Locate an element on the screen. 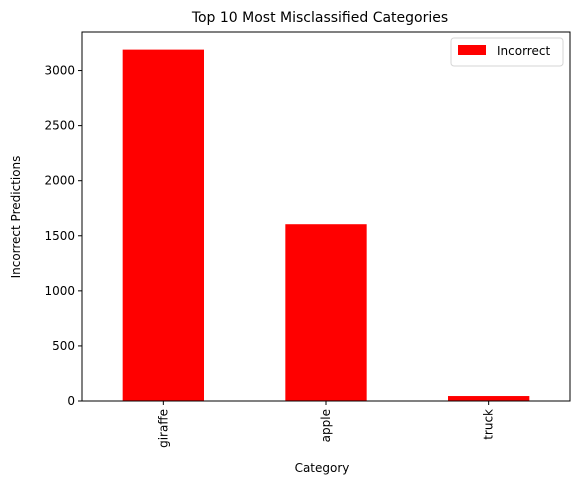 Image resolution: width=580 pixels, height=486 pixels. y-tick-label-2000: 2000 is located at coordinates (59, 181).